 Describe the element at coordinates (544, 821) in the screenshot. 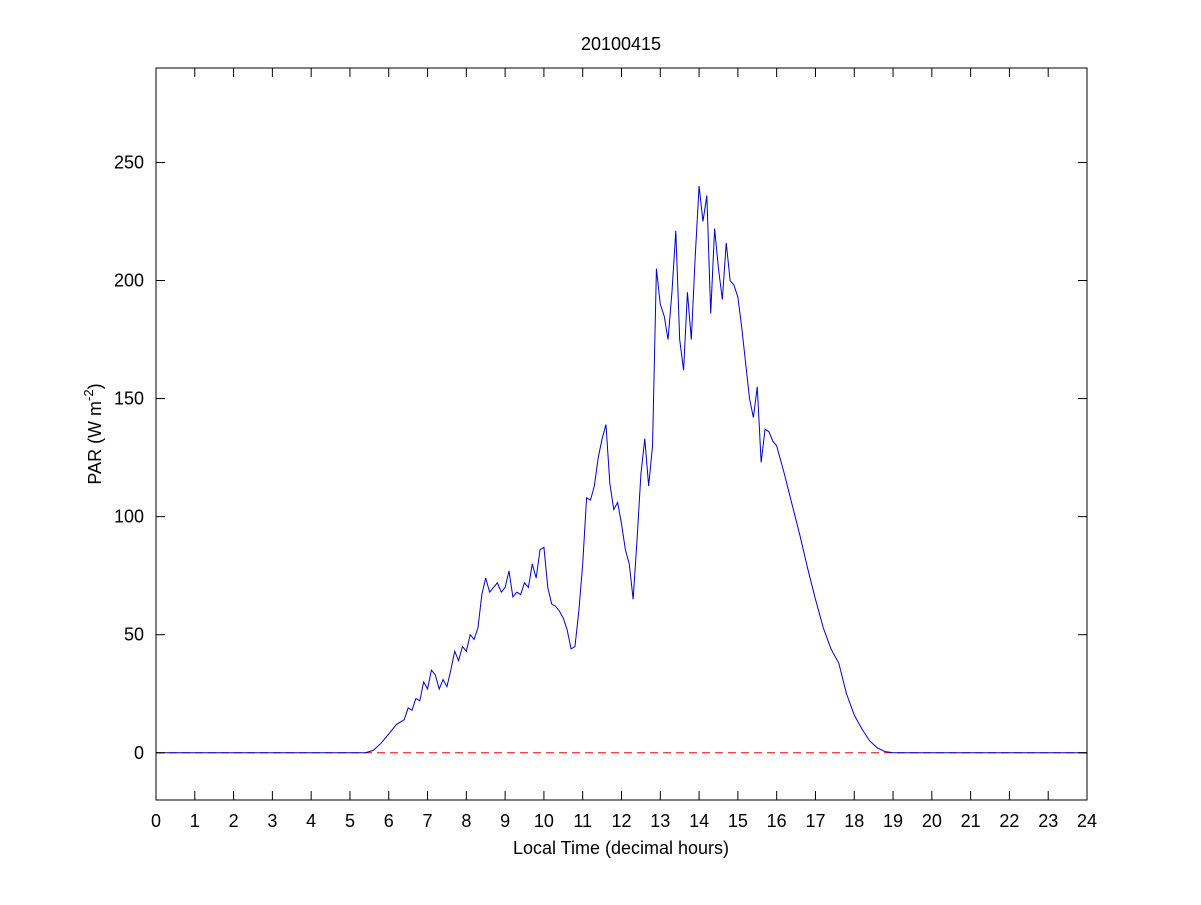

I see `x-tick-label: 10` at that location.